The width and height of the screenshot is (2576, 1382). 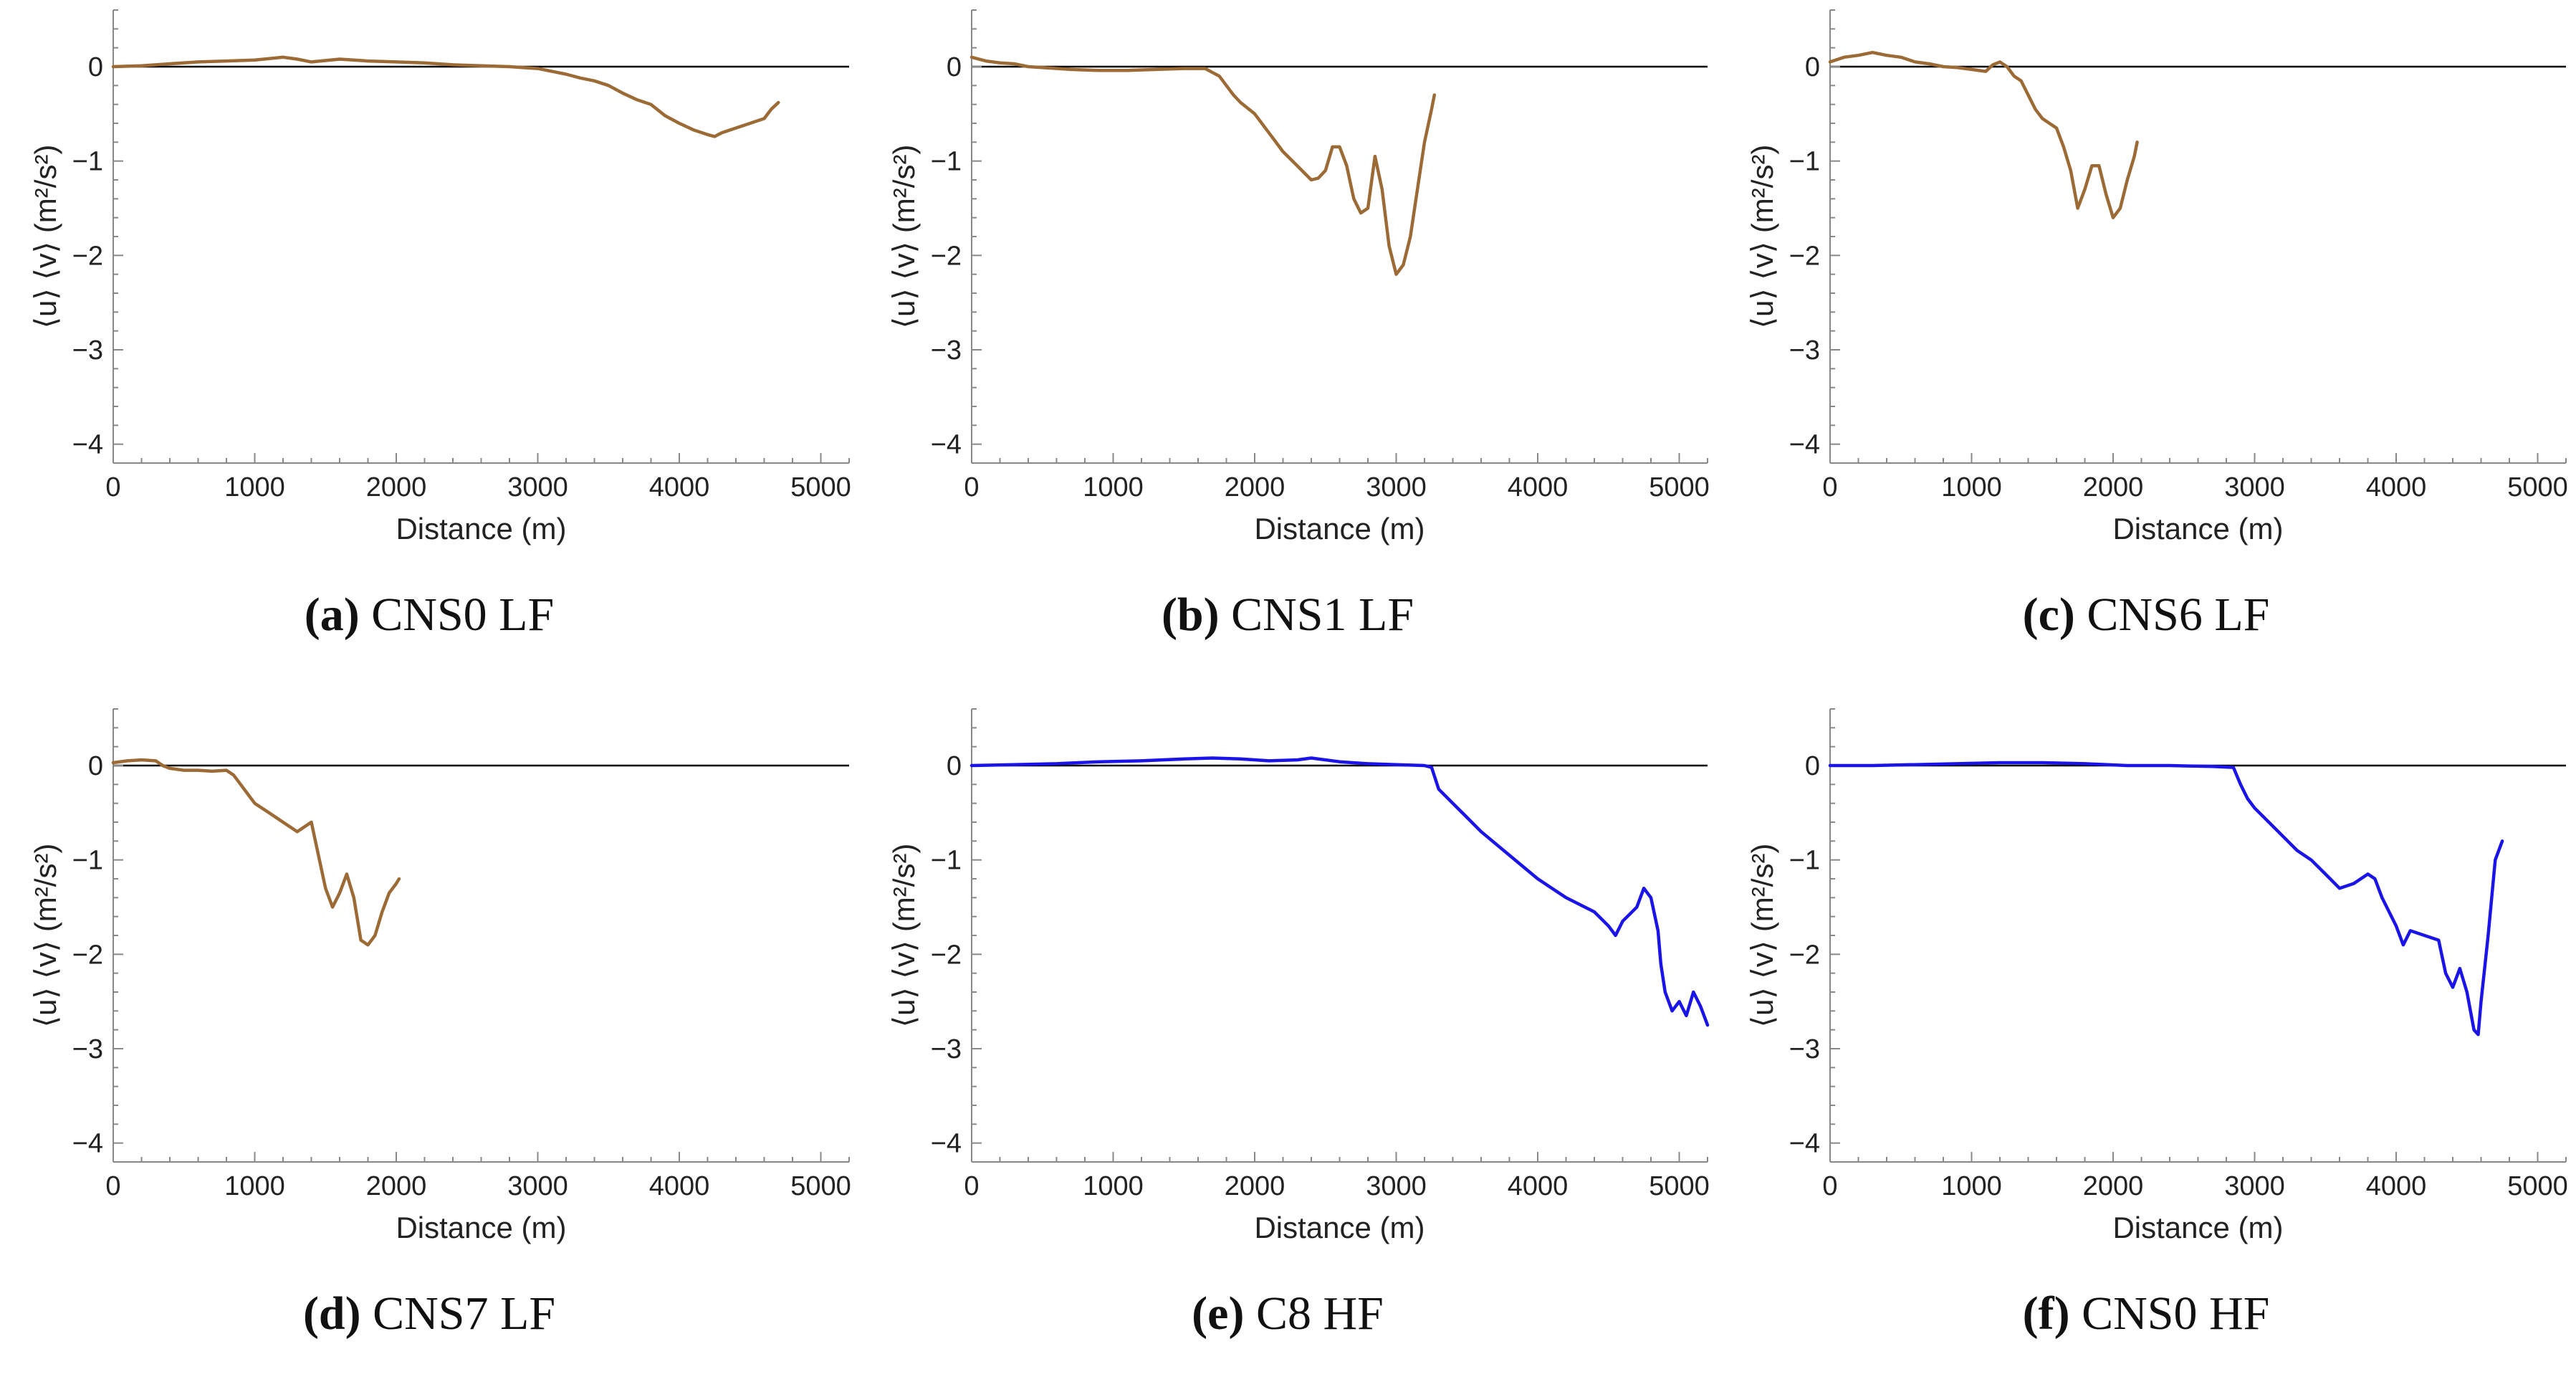 What do you see at coordinates (331, 1313) in the screenshot?
I see `caption-letter-d: (d)` at bounding box center [331, 1313].